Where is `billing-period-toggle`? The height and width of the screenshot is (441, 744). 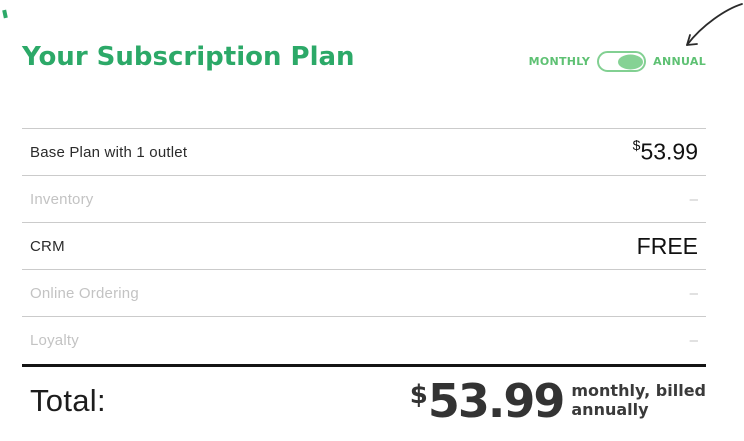
billing-period-toggle is located at coordinates (622, 61).